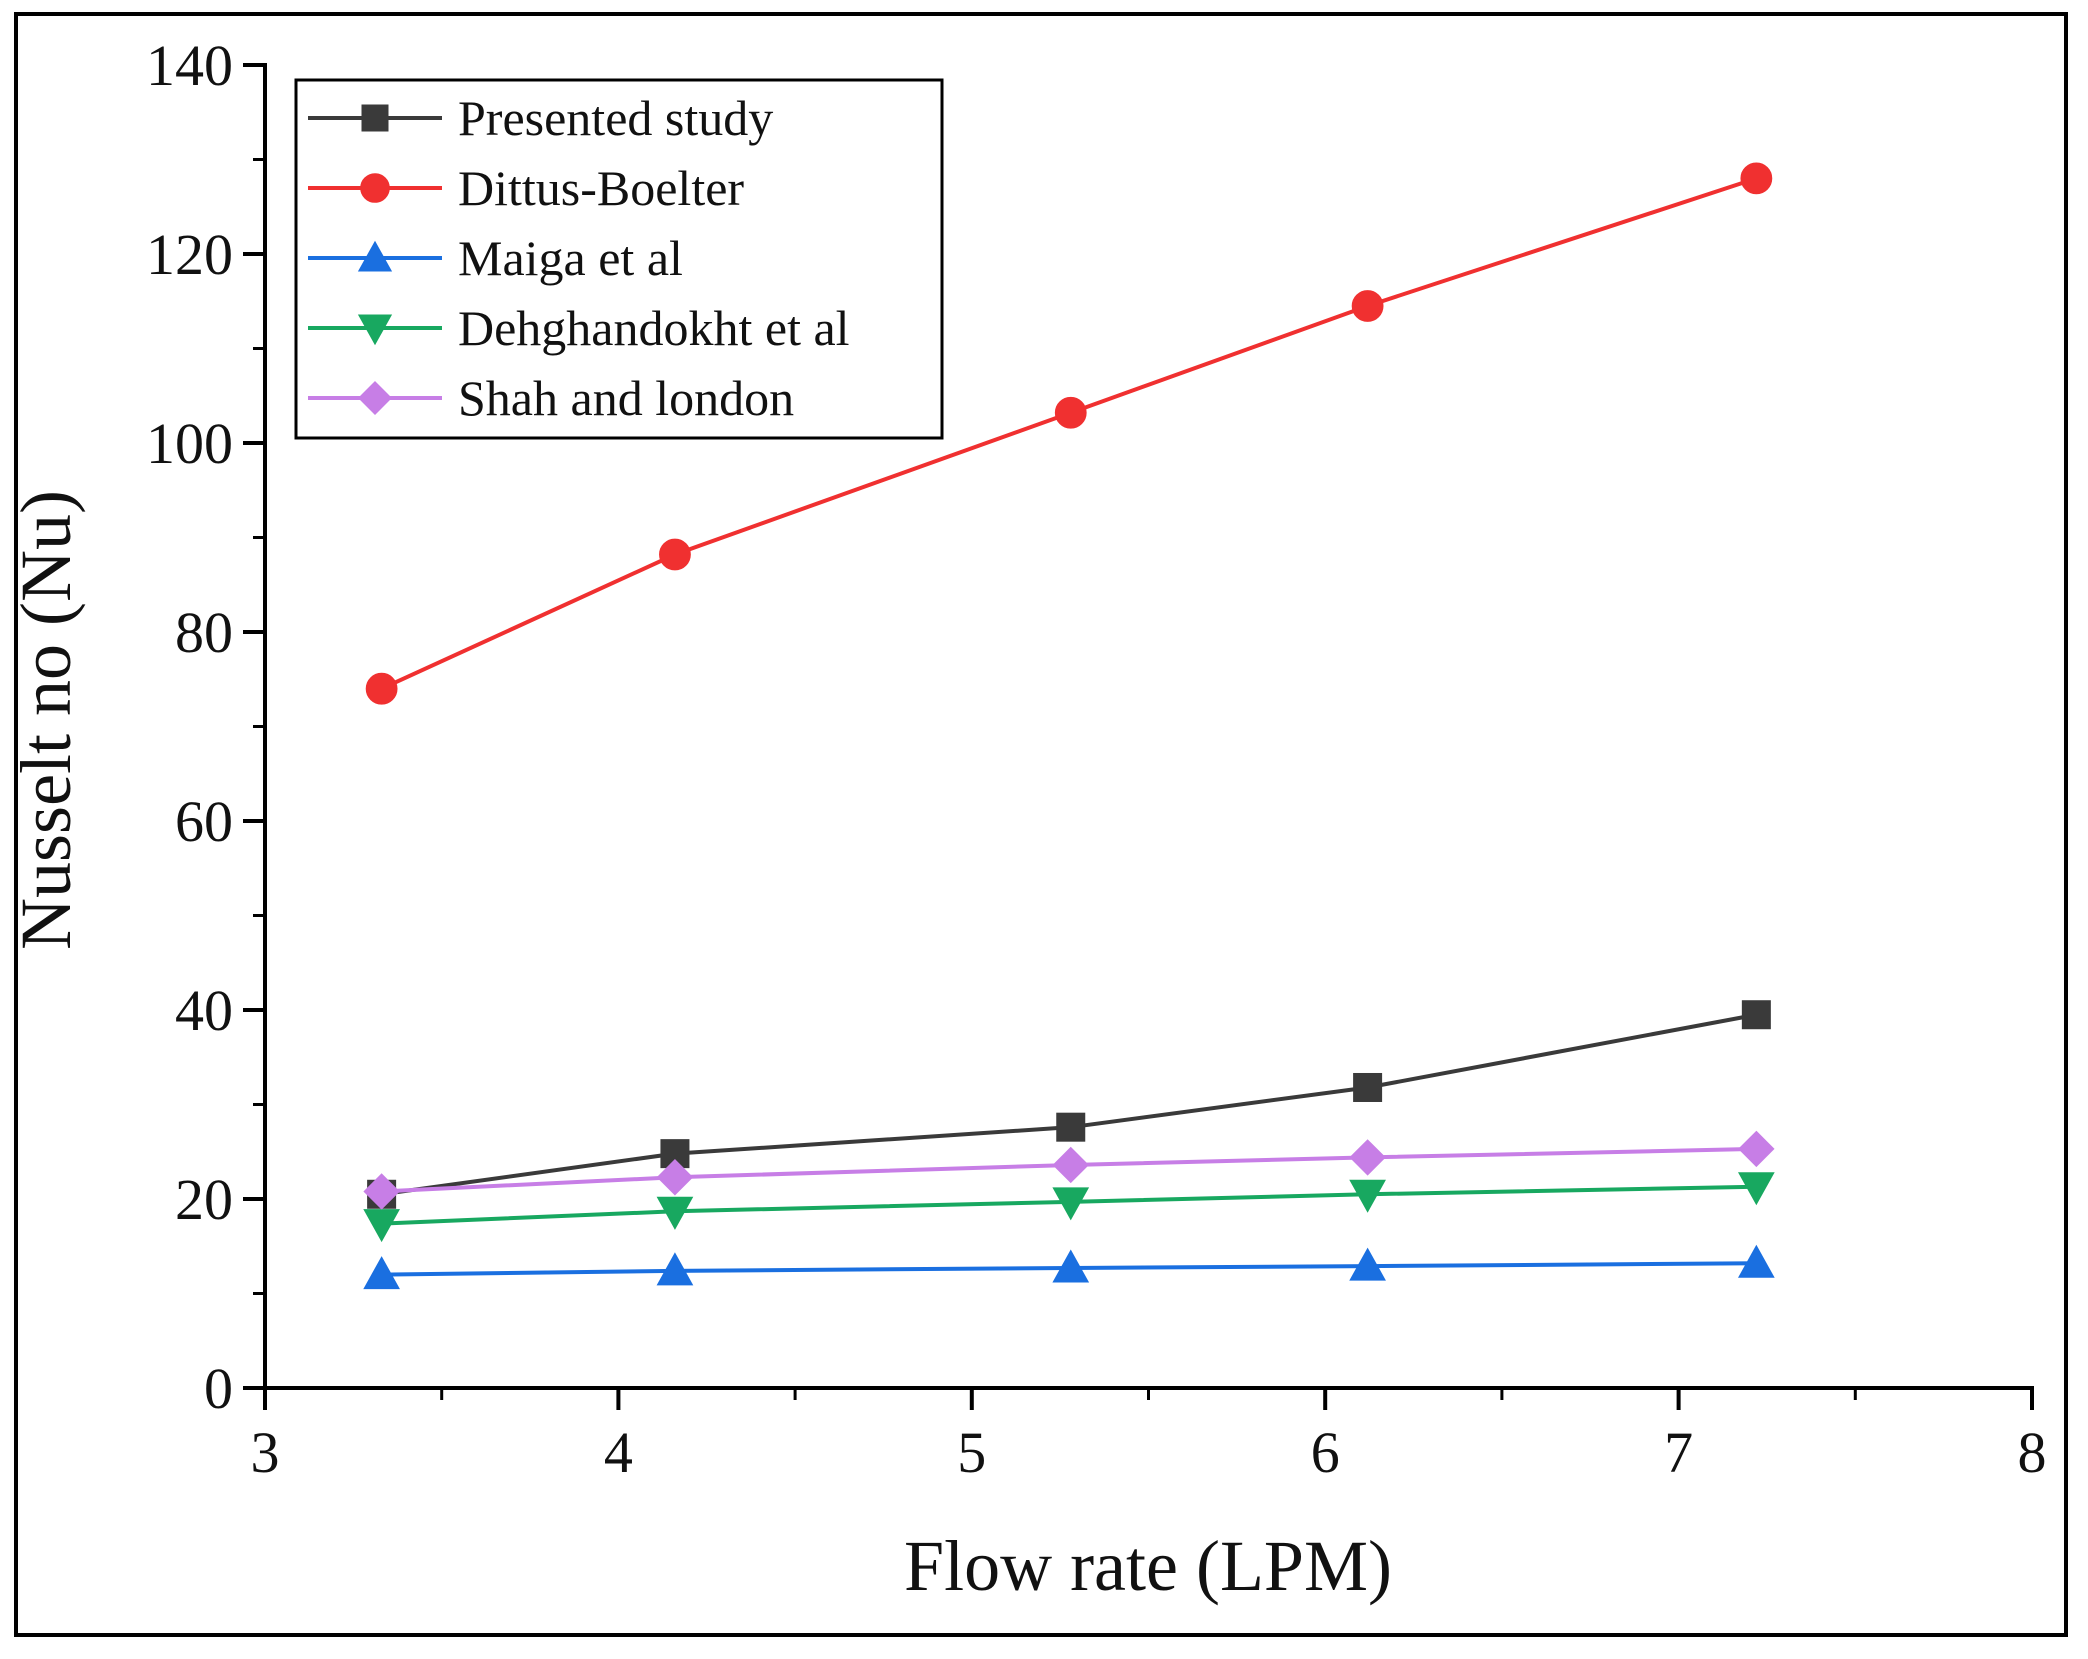 This screenshot has height=1659, width=2088. I want to click on series-shah-and-london, so click(1069, 1170).